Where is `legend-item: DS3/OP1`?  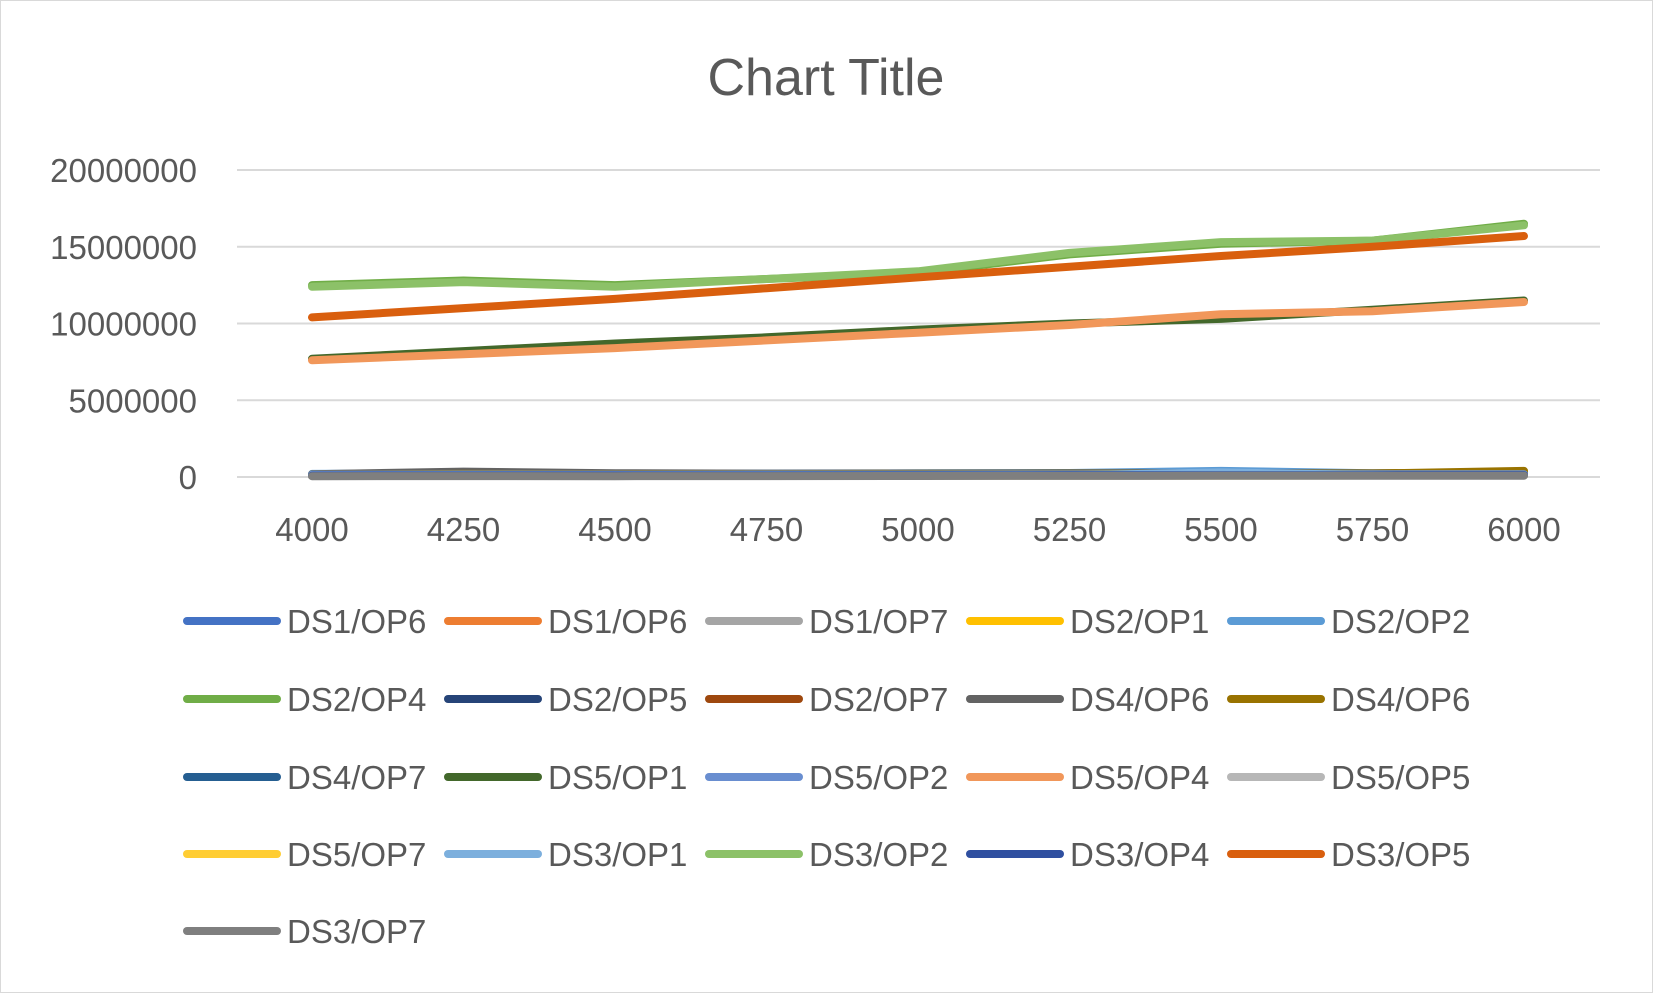
legend-item: DS3/OP1 is located at coordinates (565, 854).